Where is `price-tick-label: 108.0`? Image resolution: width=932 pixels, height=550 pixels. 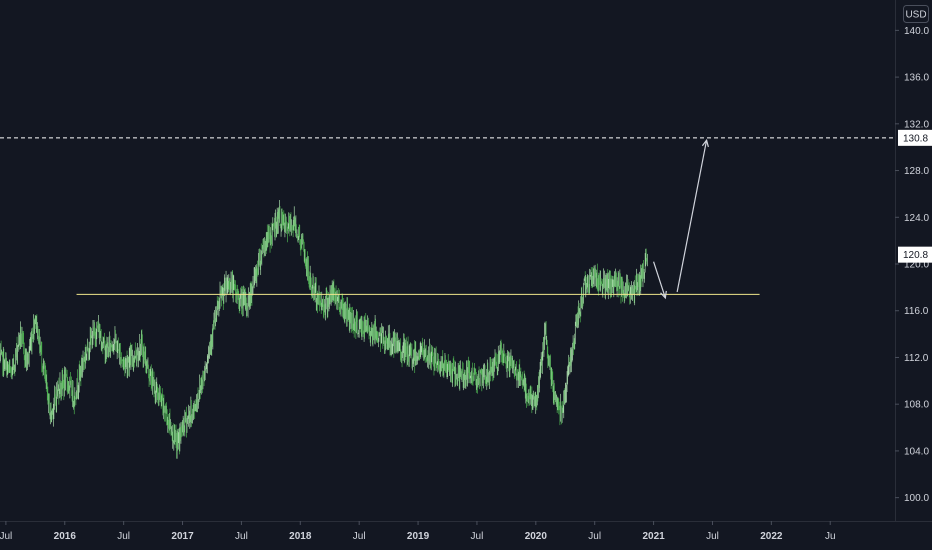 price-tick-label: 108.0 is located at coordinates (916, 405).